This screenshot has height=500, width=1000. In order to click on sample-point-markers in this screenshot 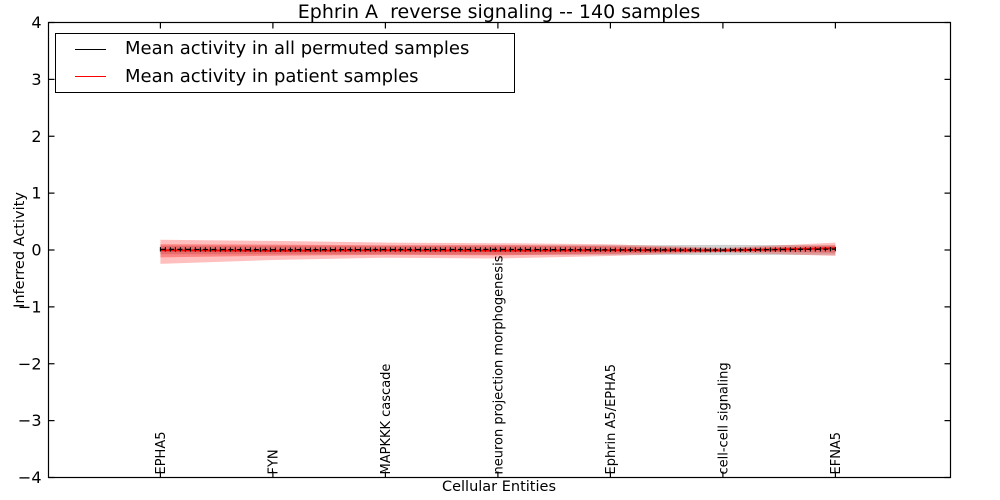, I will do `click(497, 249)`.